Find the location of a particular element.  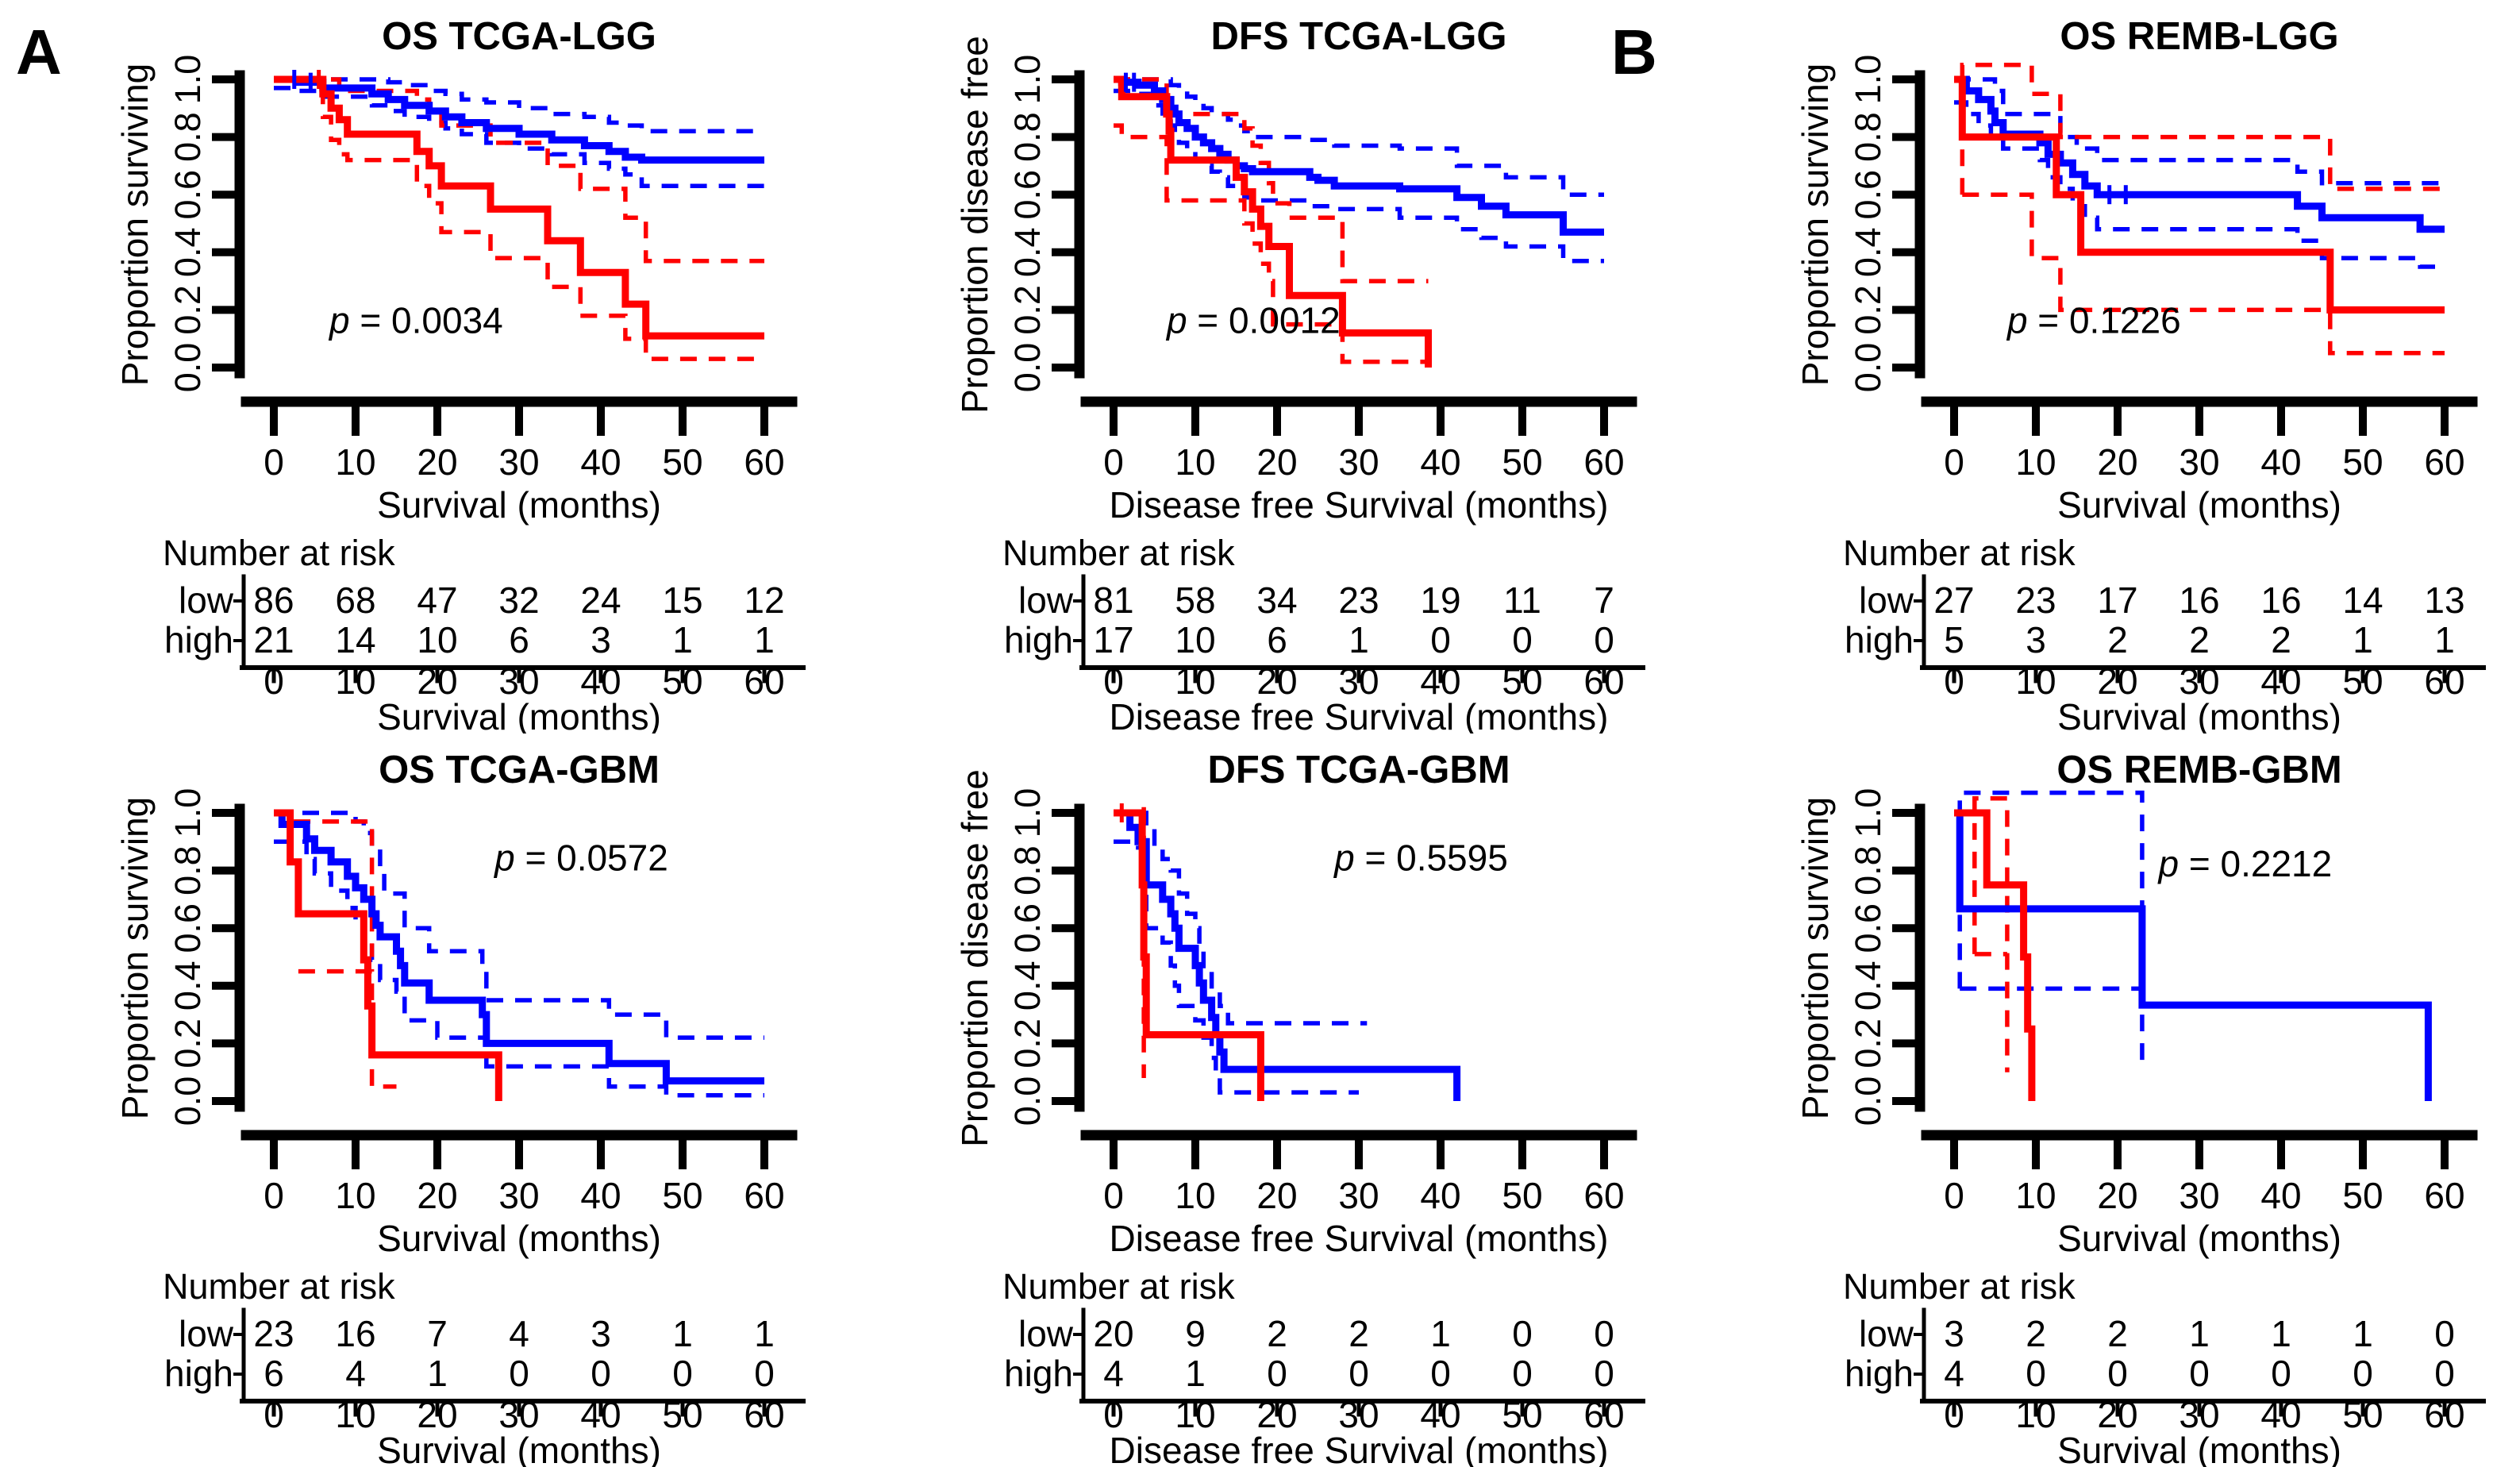

ci-curve-high-upper is located at coordinates (1271, 180).